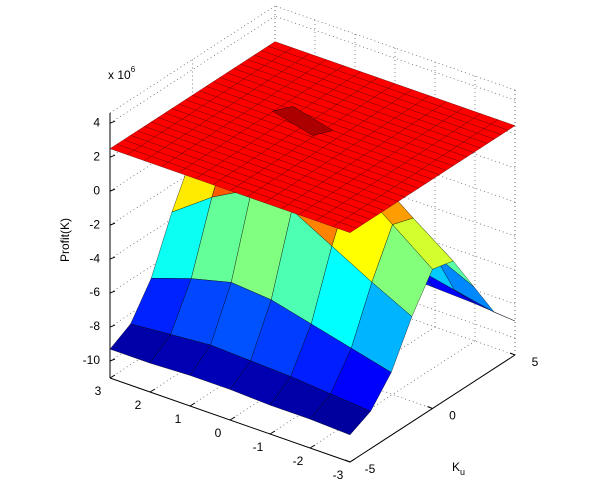 This screenshot has height=483, width=610. What do you see at coordinates (178, 419) in the screenshot?
I see `y-tick-label: 1` at bounding box center [178, 419].